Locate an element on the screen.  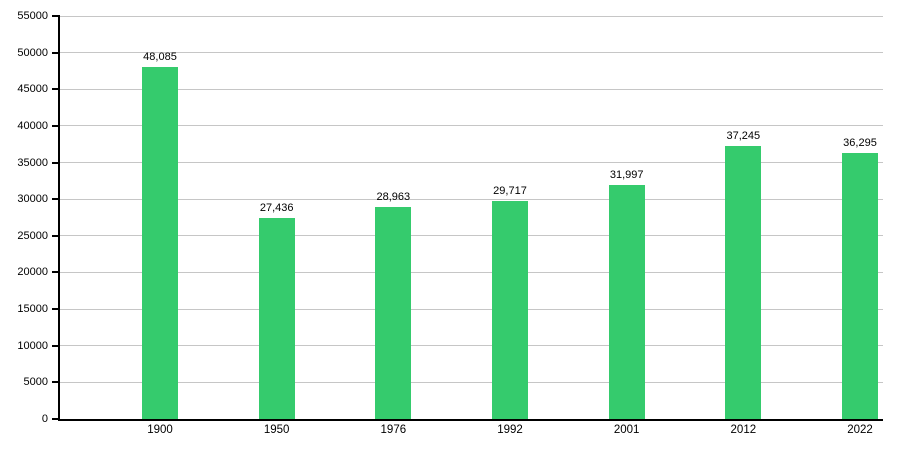
bar-value-label: 37,245 is located at coordinates (743, 136).